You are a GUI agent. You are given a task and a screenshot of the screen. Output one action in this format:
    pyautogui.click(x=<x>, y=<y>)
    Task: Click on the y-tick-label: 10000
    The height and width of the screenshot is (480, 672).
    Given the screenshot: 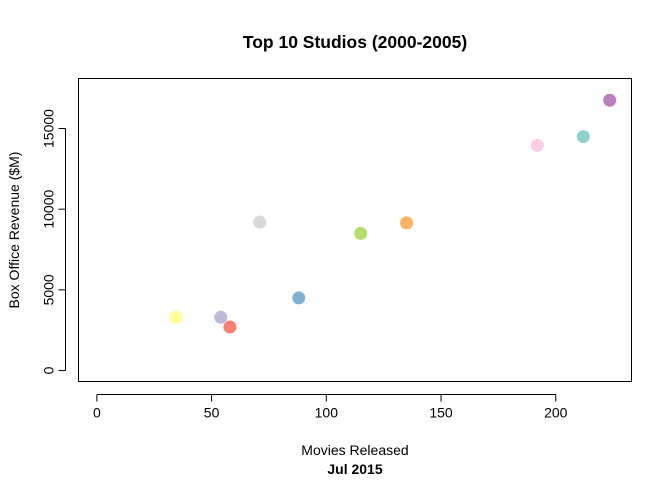 What is the action you would take?
    pyautogui.click(x=49, y=209)
    